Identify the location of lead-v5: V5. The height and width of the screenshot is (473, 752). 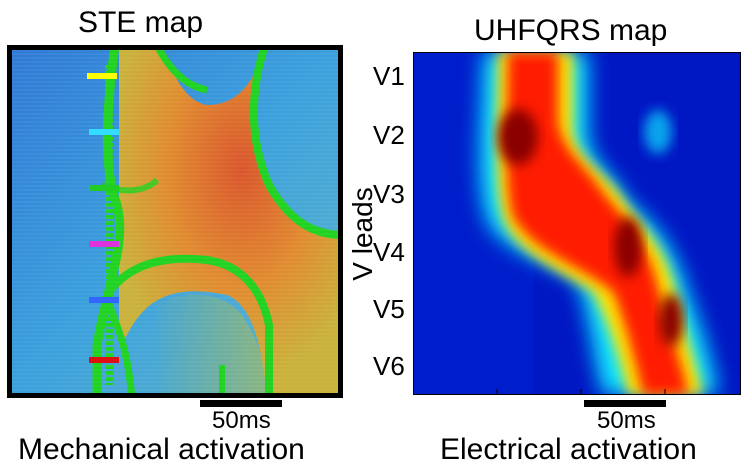
(389, 309).